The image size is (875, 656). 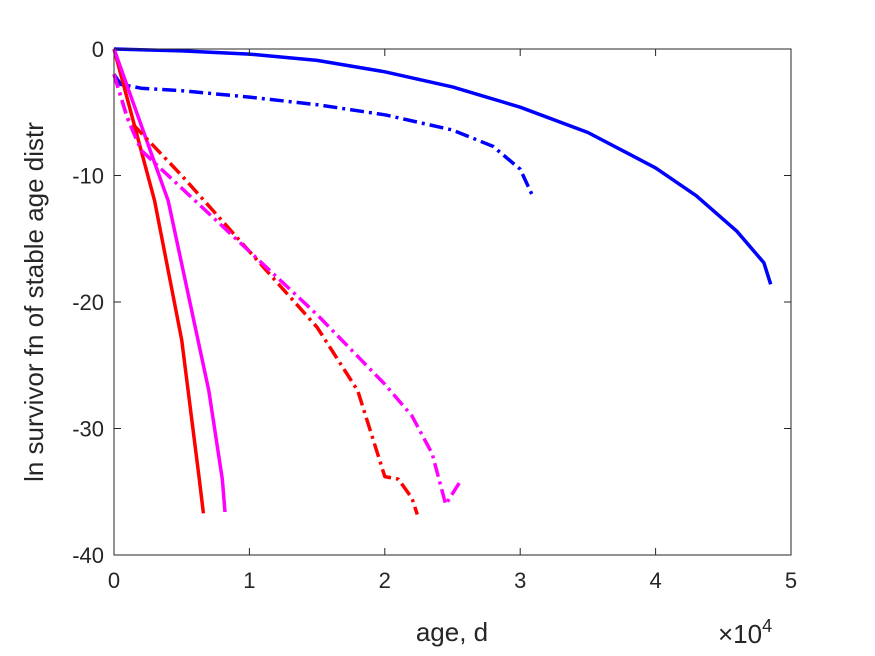 What do you see at coordinates (98, 49) in the screenshot?
I see `y-tick-label: 0` at bounding box center [98, 49].